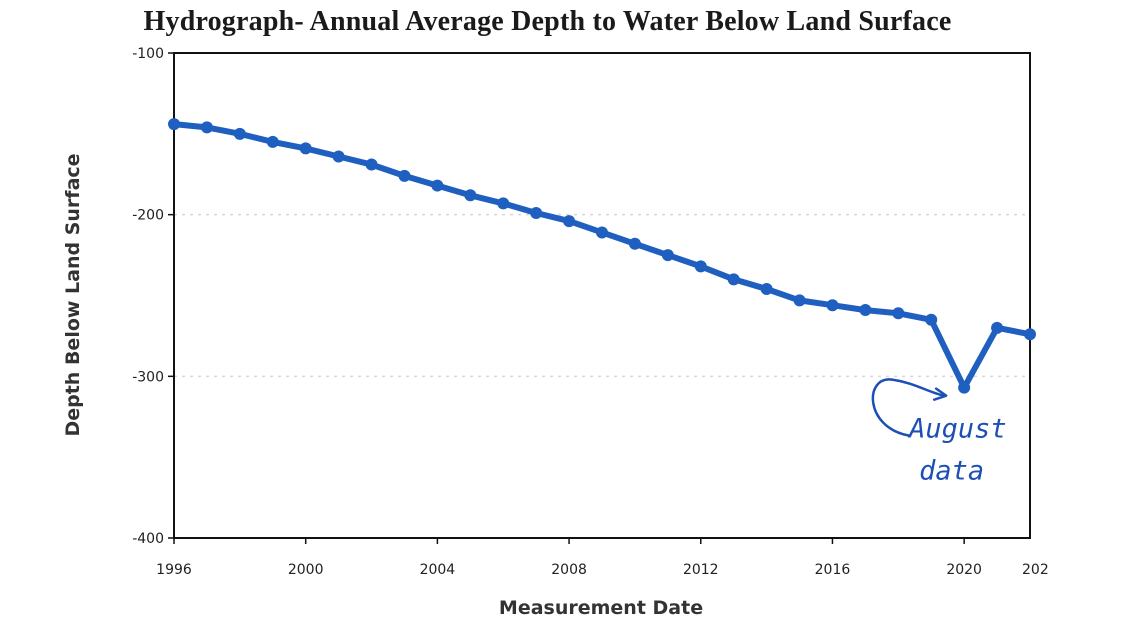 Image resolution: width=1125 pixels, height=635 pixels. I want to click on annotation-text: August, so click(957, 429).